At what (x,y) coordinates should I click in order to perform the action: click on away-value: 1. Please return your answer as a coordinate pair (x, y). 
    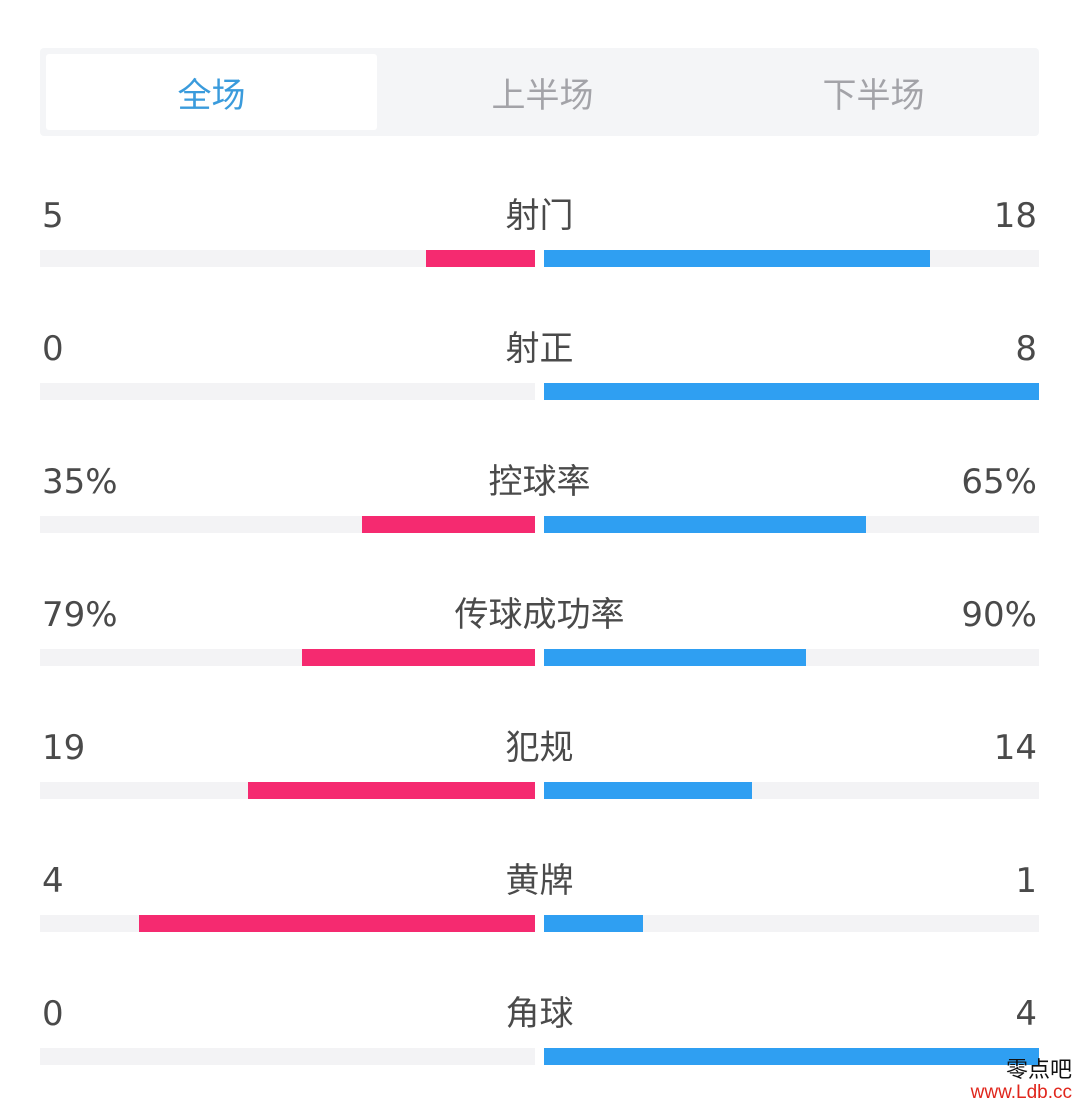
    Looking at the image, I should click on (1026, 881).